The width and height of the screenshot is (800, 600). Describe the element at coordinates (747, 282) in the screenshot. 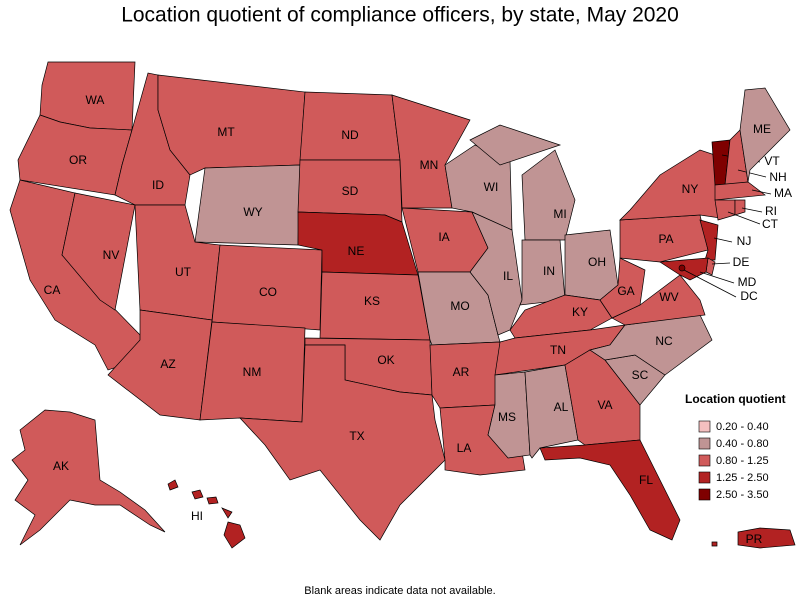

I see `state-label: MD` at that location.